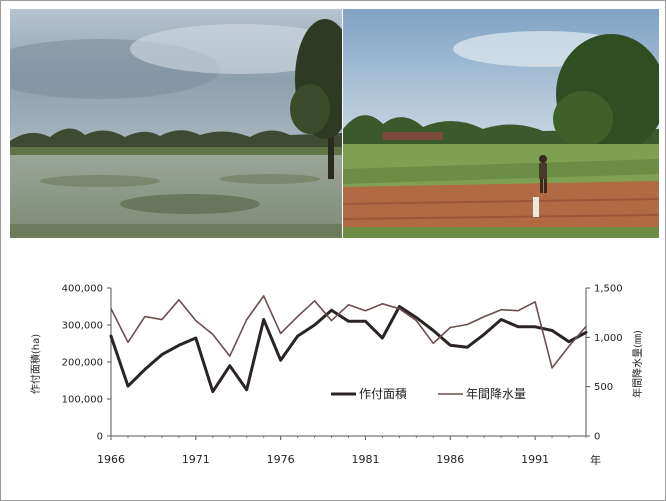 This screenshot has height=501, width=666. What do you see at coordinates (196, 459) in the screenshot?
I see `x-tick-label: 1971` at bounding box center [196, 459].